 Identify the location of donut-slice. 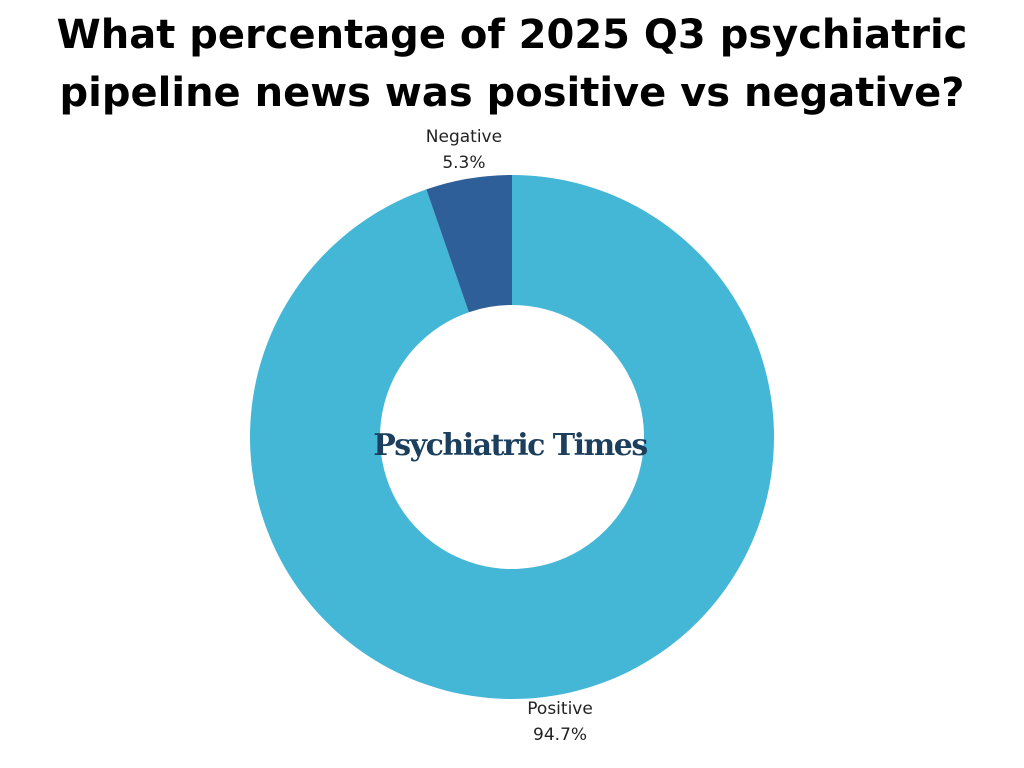
(469, 244).